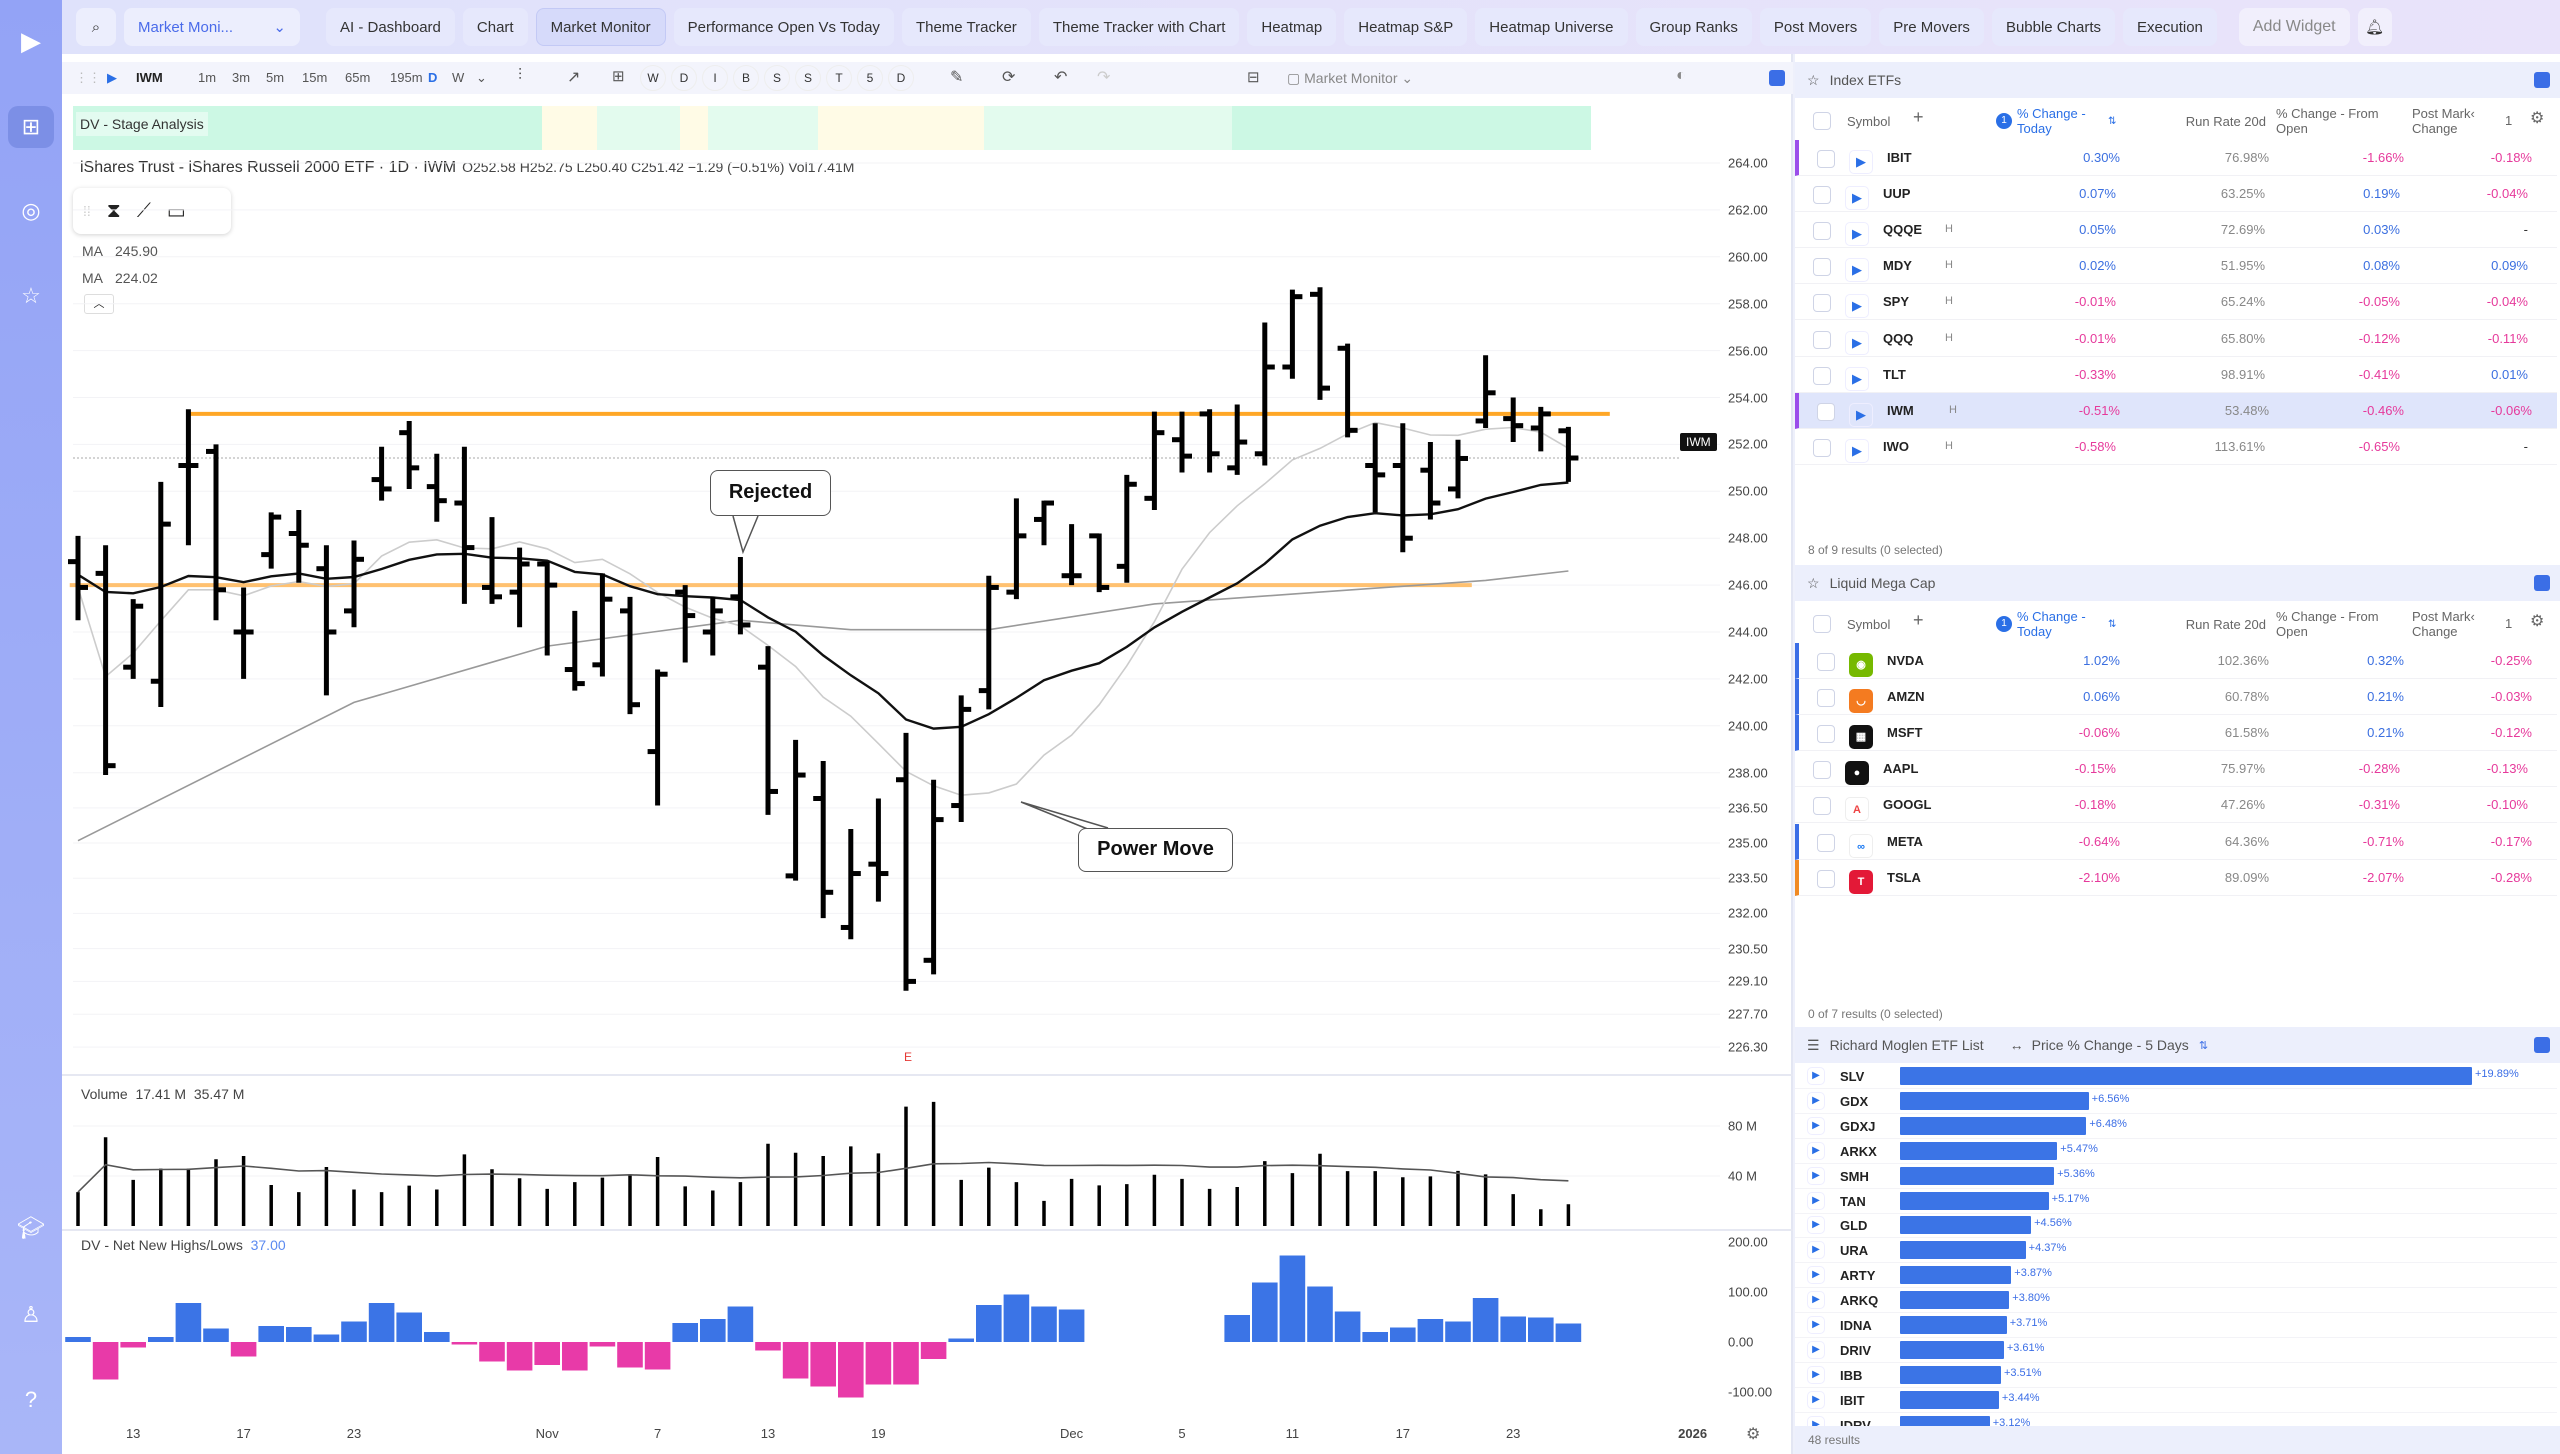 This screenshot has width=2560, height=1454. Describe the element at coordinates (1155, 850) in the screenshot. I see `annotation-power-move: Power Move` at that location.